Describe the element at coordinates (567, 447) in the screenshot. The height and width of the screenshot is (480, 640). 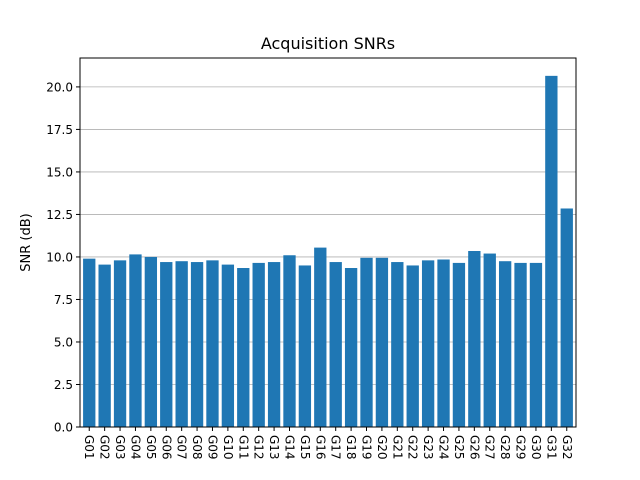
I see `x-tick-label: G32` at that location.